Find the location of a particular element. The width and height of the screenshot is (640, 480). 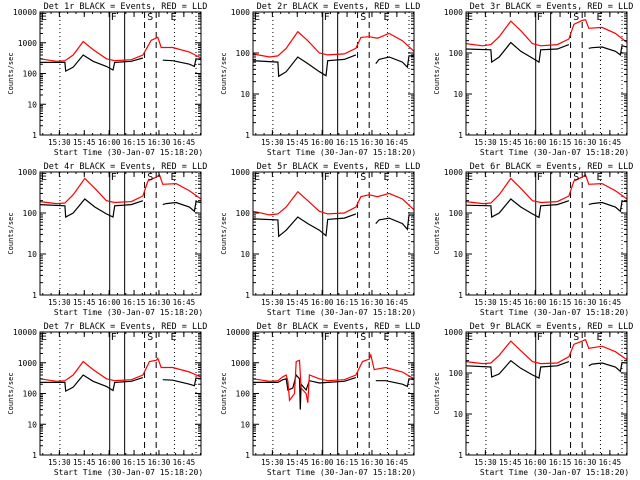

plot-title: Det 2r BLACK = Events, RED = LLD is located at coordinates (339, 7).